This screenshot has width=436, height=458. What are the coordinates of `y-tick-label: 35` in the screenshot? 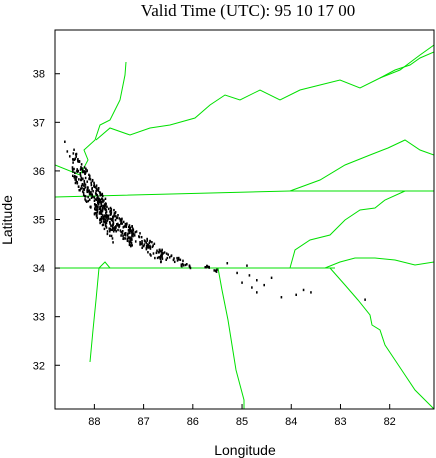 It's located at (39, 221).